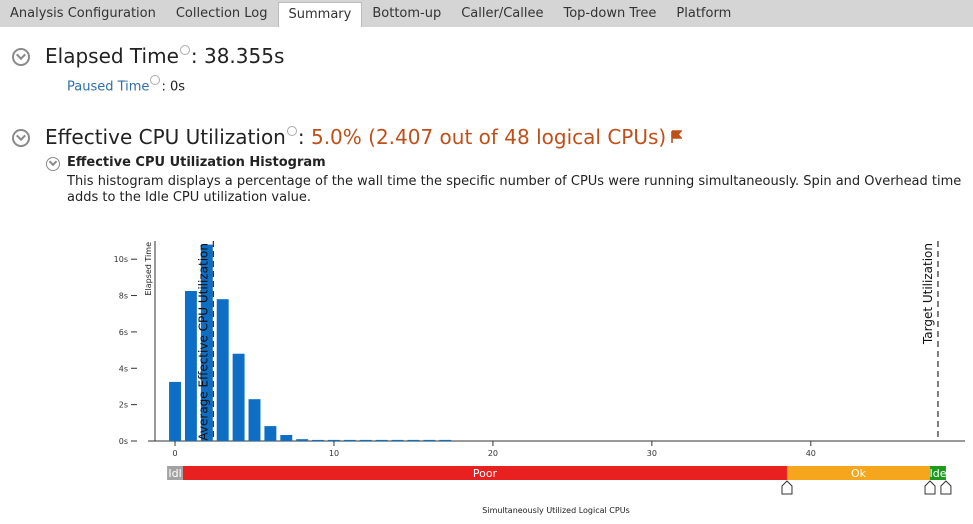 Image resolution: width=973 pixels, height=524 pixels. What do you see at coordinates (502, 13) in the screenshot?
I see `tab: Caller/Callee` at bounding box center [502, 13].